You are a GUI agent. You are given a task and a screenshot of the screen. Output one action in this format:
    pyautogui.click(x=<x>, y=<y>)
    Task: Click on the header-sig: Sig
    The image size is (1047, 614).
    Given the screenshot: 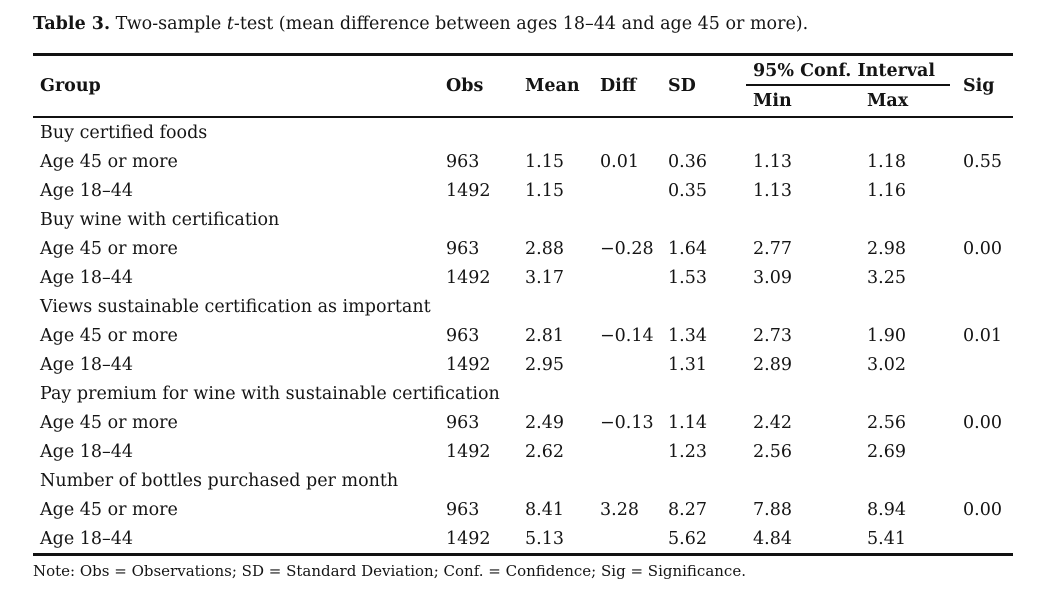 What is the action you would take?
    pyautogui.click(x=979, y=86)
    